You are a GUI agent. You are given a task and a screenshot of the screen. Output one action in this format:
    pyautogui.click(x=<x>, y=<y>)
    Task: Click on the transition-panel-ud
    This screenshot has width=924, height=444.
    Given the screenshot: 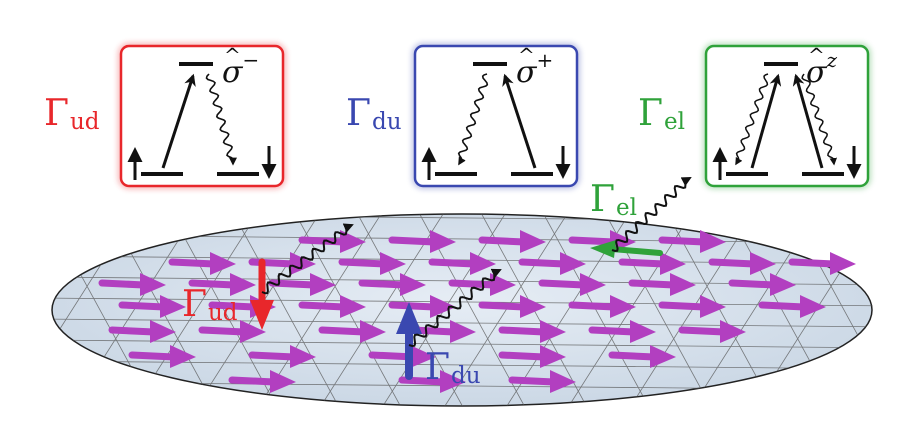 What is the action you would take?
    pyautogui.click(x=202, y=116)
    